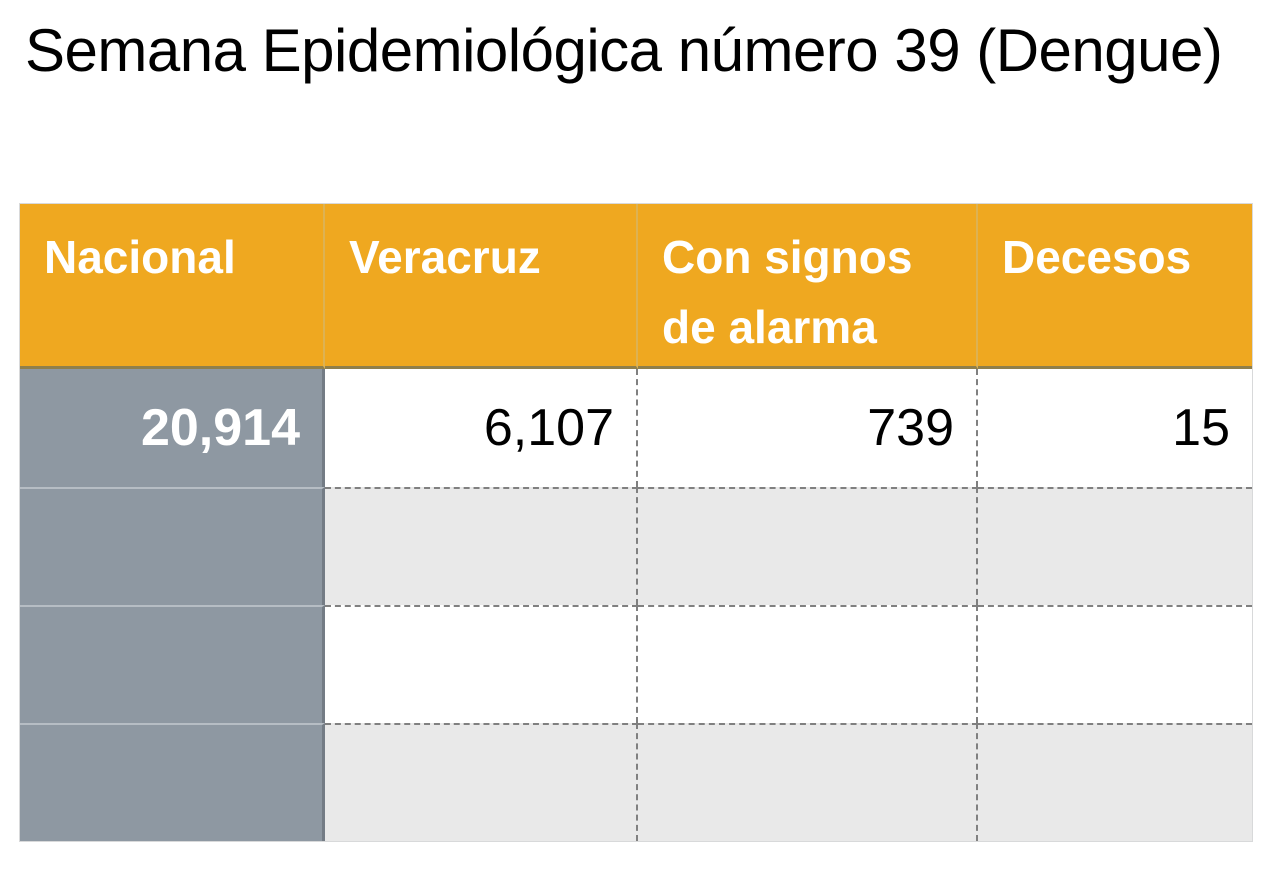  Describe the element at coordinates (808, 428) in the screenshot. I see `value-cell-con-signos-de-alarma: 739` at that location.